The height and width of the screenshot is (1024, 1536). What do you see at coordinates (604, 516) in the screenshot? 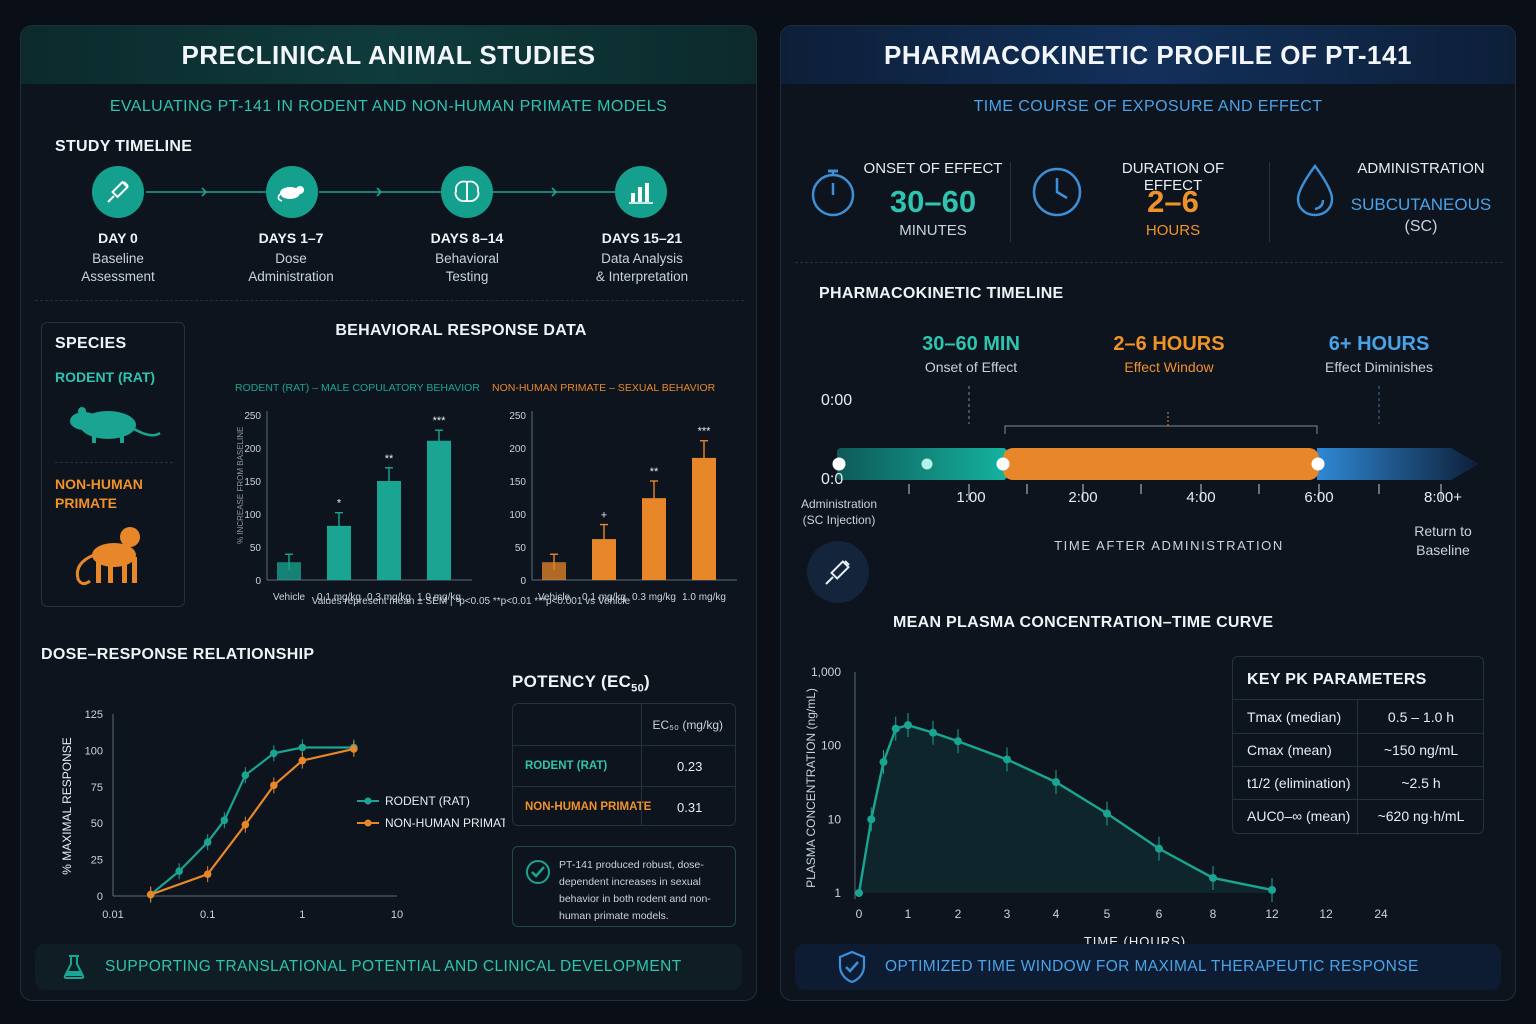
I see `significance-label: +` at bounding box center [604, 516].